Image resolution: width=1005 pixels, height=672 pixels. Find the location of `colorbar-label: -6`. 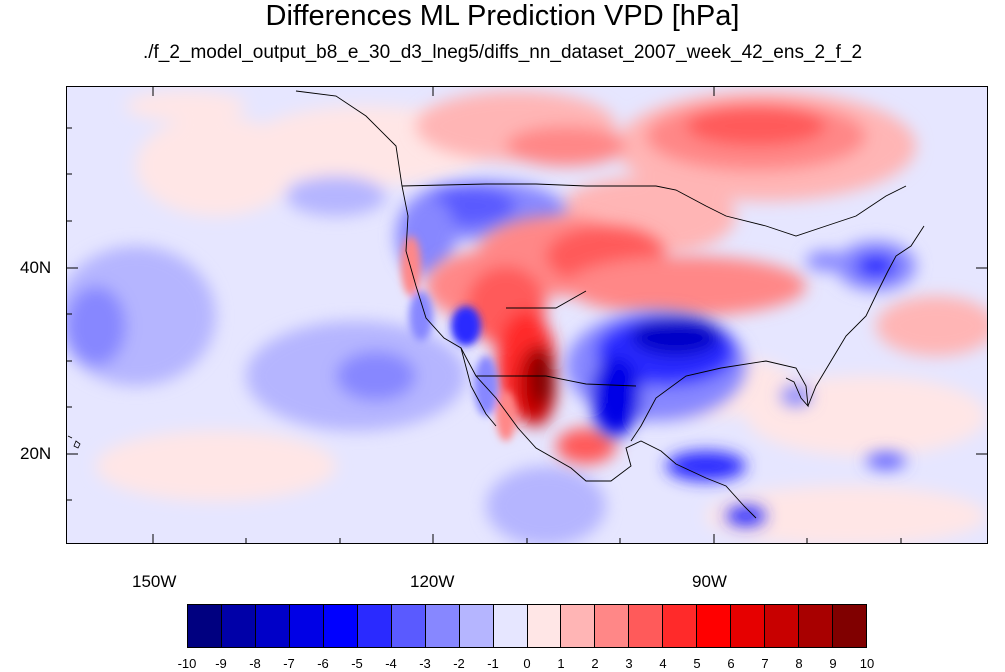

colorbar-label: -6 is located at coordinates (323, 663).